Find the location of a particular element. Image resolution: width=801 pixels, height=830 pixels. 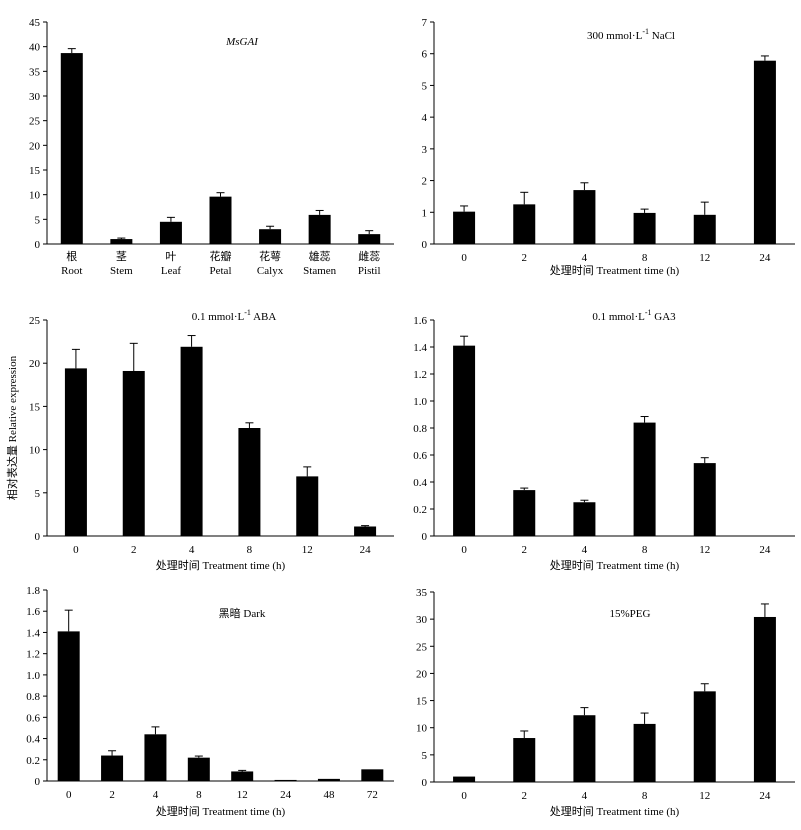

global-y-axis-label: 相对表达量 Relative expression is located at coordinates (12, 427).